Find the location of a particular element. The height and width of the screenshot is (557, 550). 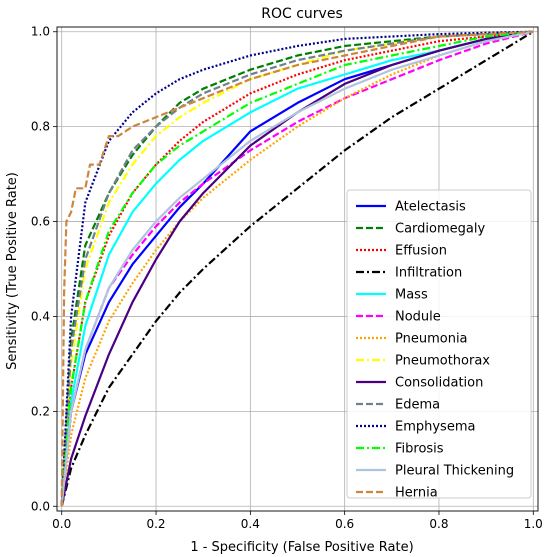

legend-label: Effusion is located at coordinates (421, 251).